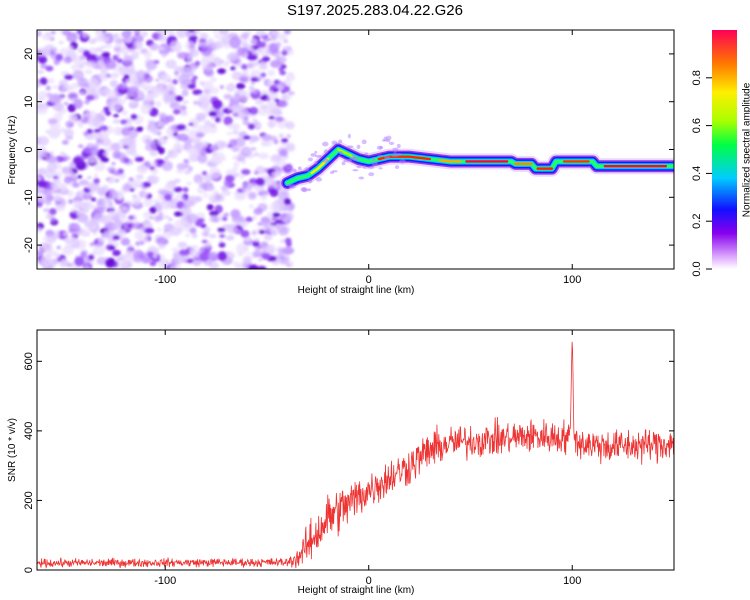  Describe the element at coordinates (697, 221) in the screenshot. I see `colorbar-tick-label: 0.2` at that location.